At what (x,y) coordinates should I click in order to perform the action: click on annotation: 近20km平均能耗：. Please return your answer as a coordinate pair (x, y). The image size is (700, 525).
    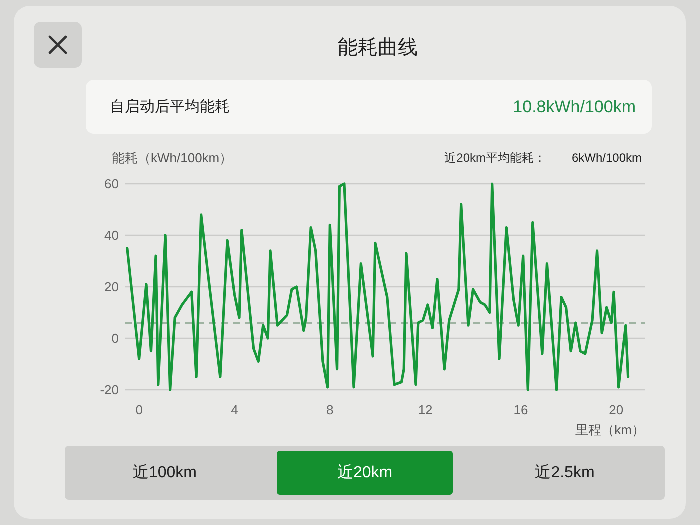
    Looking at the image, I should click on (495, 158).